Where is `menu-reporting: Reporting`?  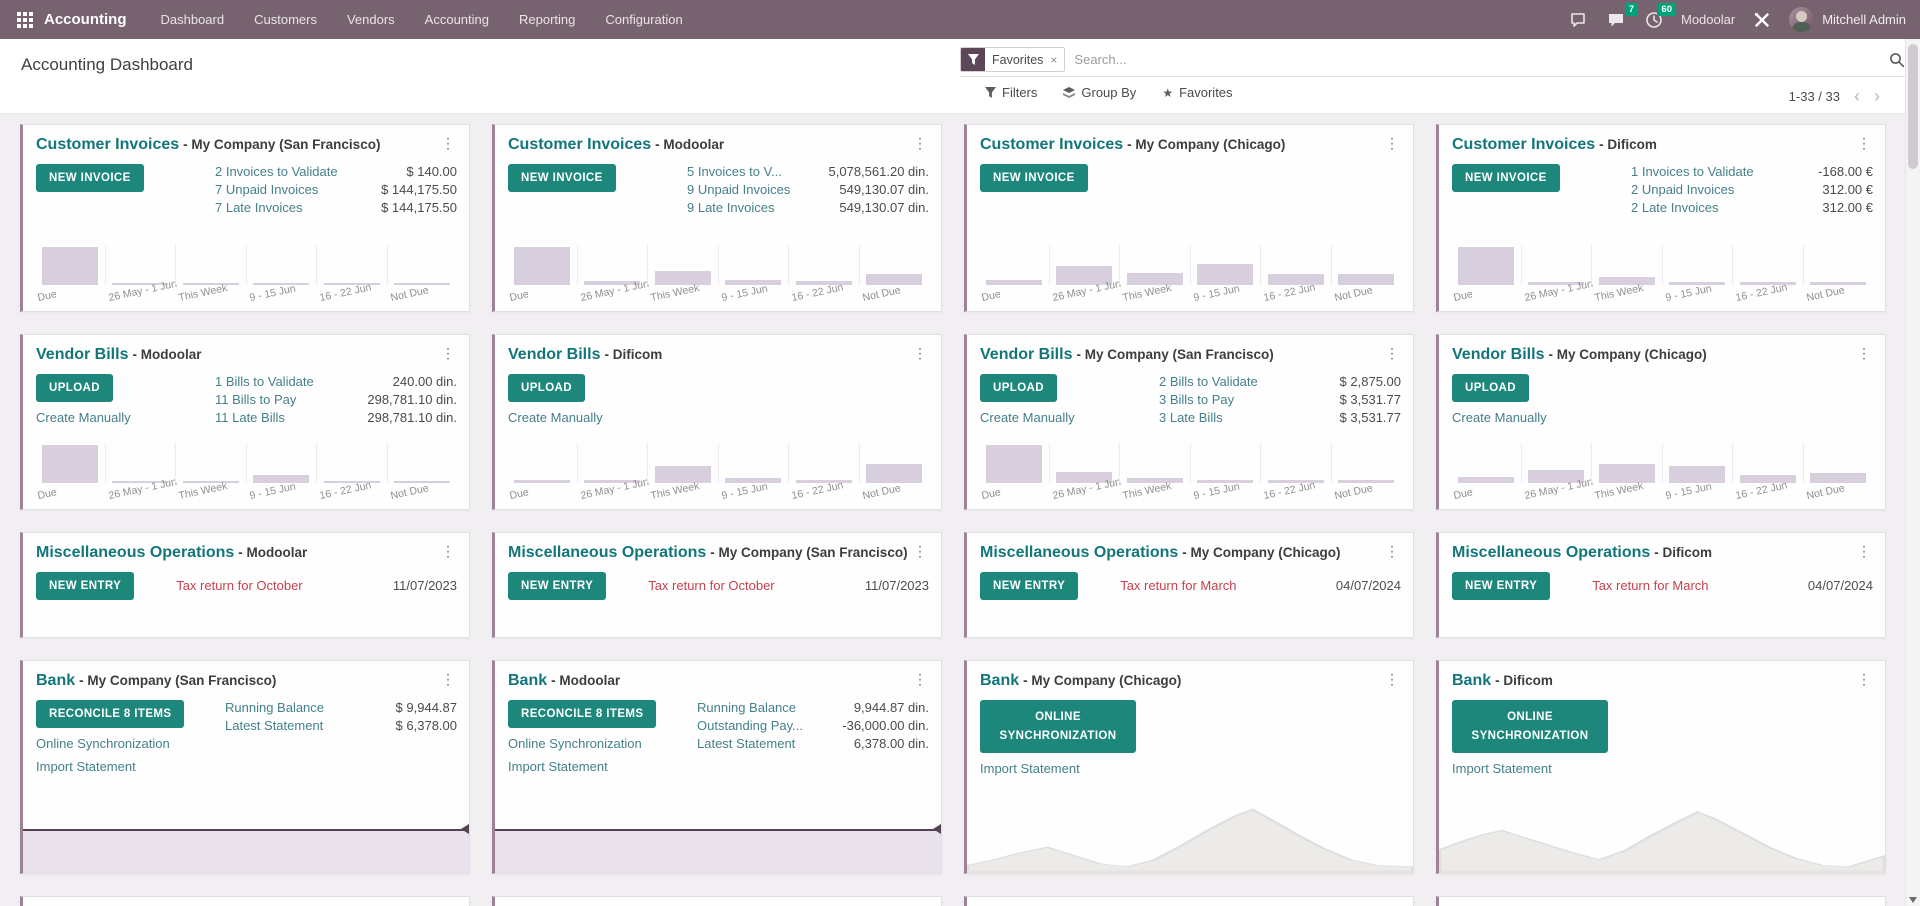
menu-reporting: Reporting is located at coordinates (547, 19).